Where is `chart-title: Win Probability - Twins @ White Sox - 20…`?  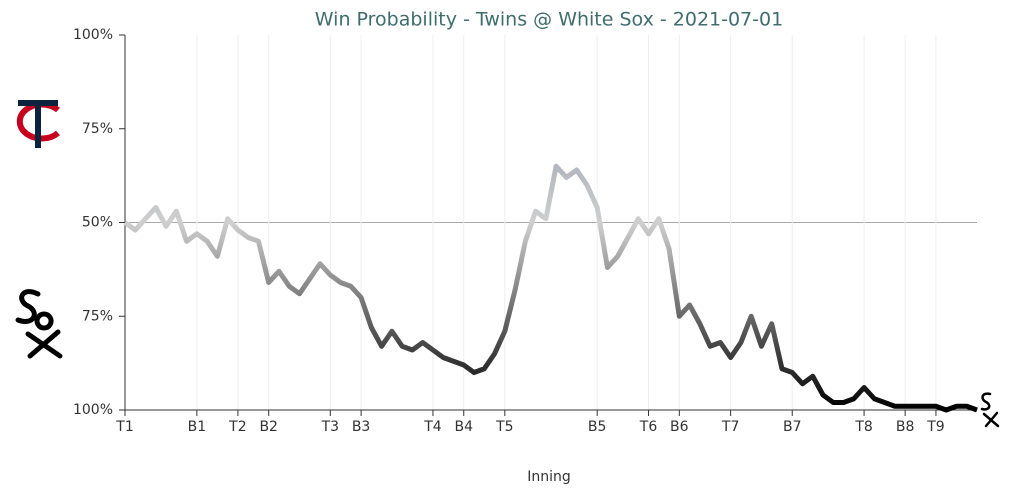
chart-title: Win Probability - Twins @ White Sox - 20… is located at coordinates (549, 20).